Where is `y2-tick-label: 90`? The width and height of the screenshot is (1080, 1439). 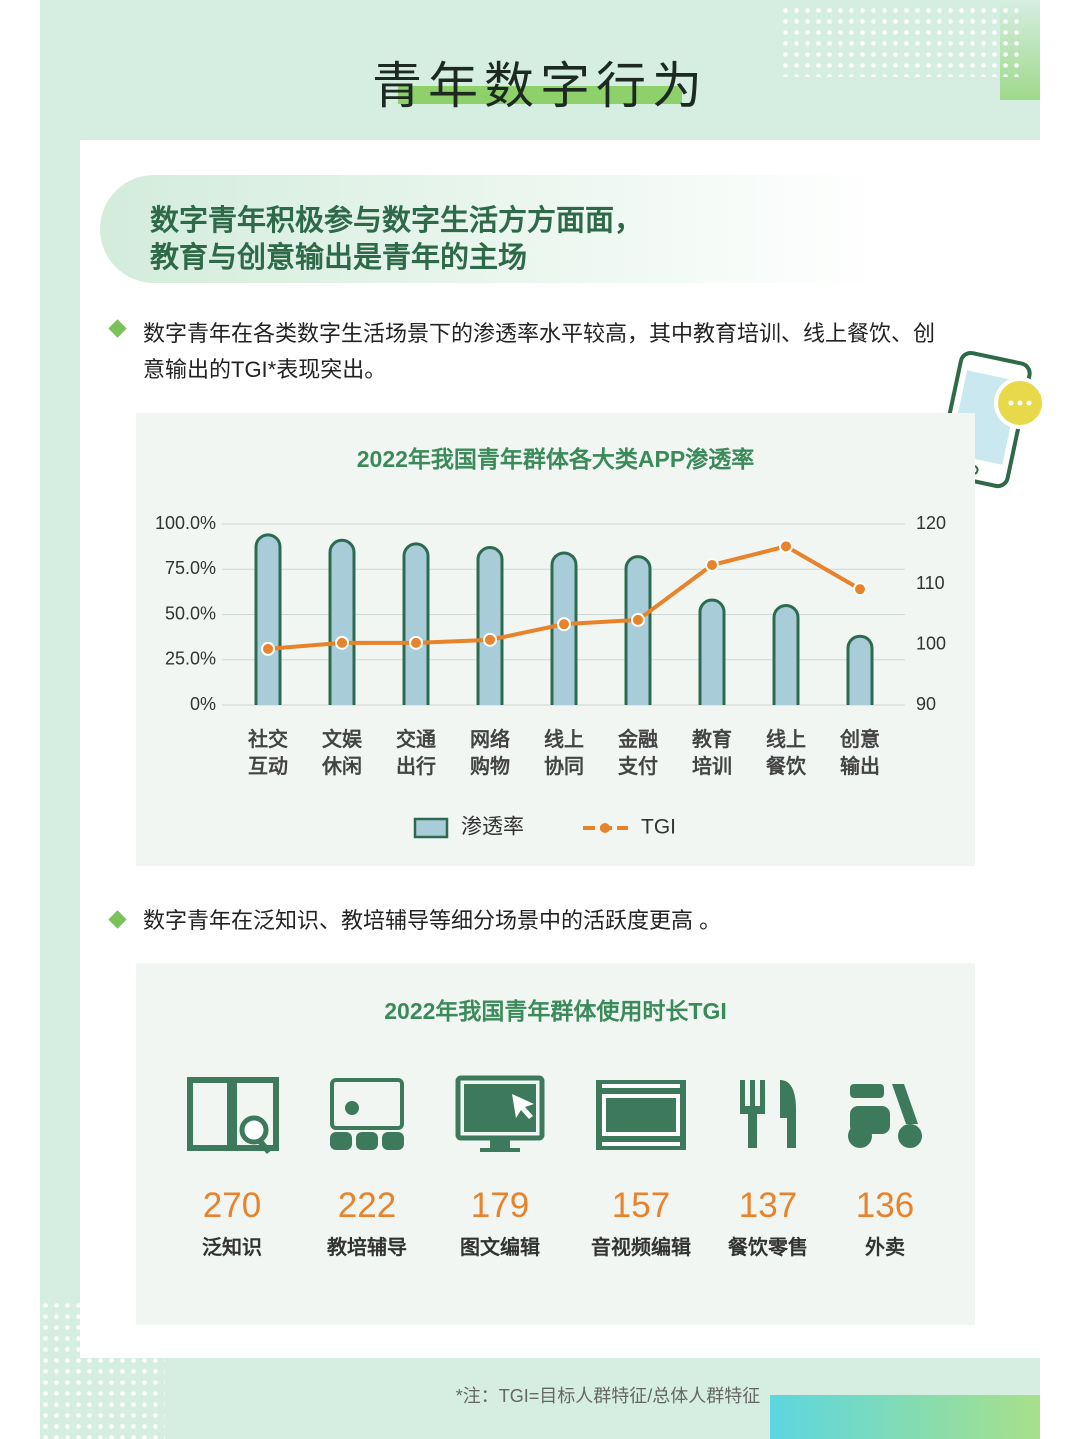
y2-tick-label: 90 is located at coordinates (926, 704).